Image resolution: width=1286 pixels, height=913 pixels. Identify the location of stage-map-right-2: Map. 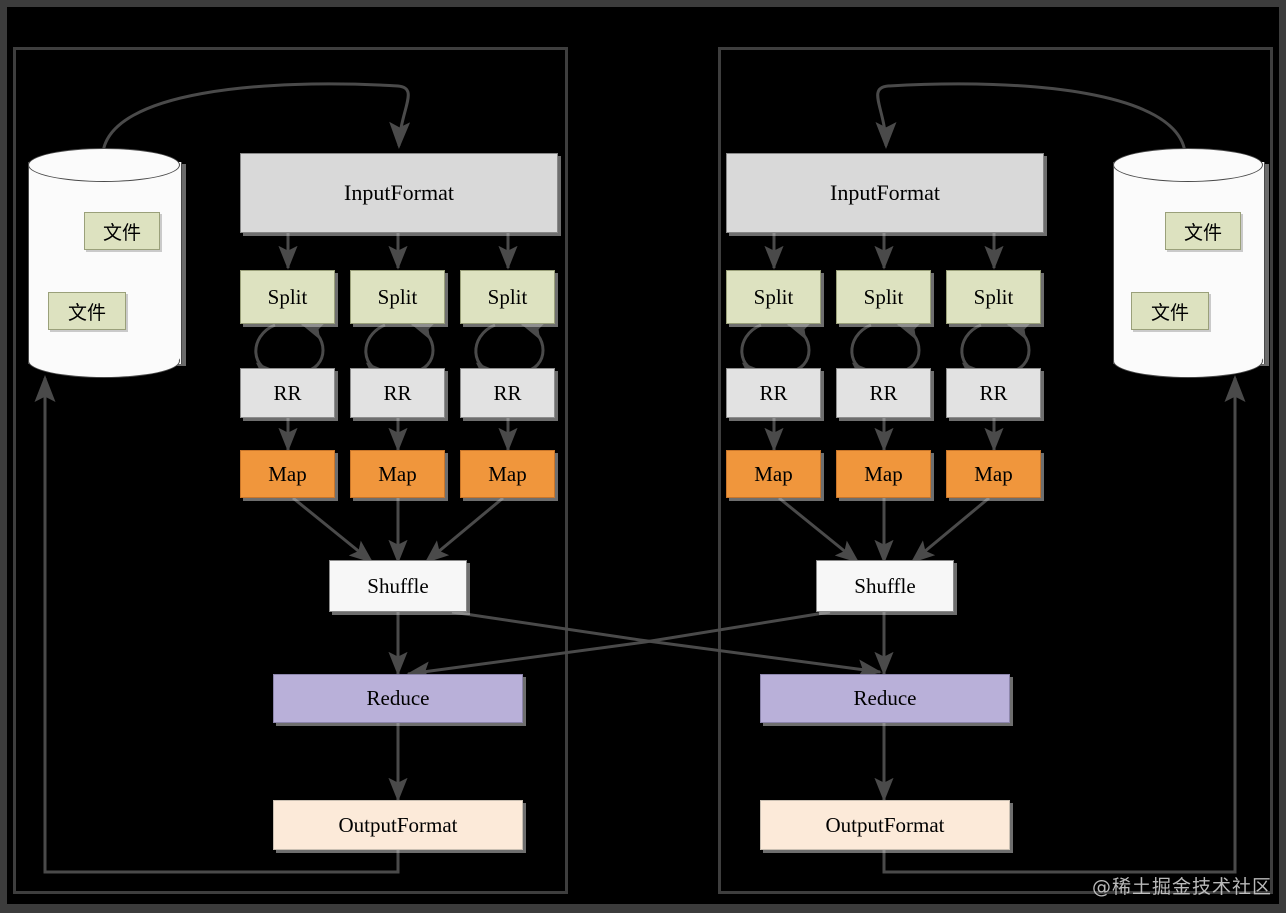
(883, 474).